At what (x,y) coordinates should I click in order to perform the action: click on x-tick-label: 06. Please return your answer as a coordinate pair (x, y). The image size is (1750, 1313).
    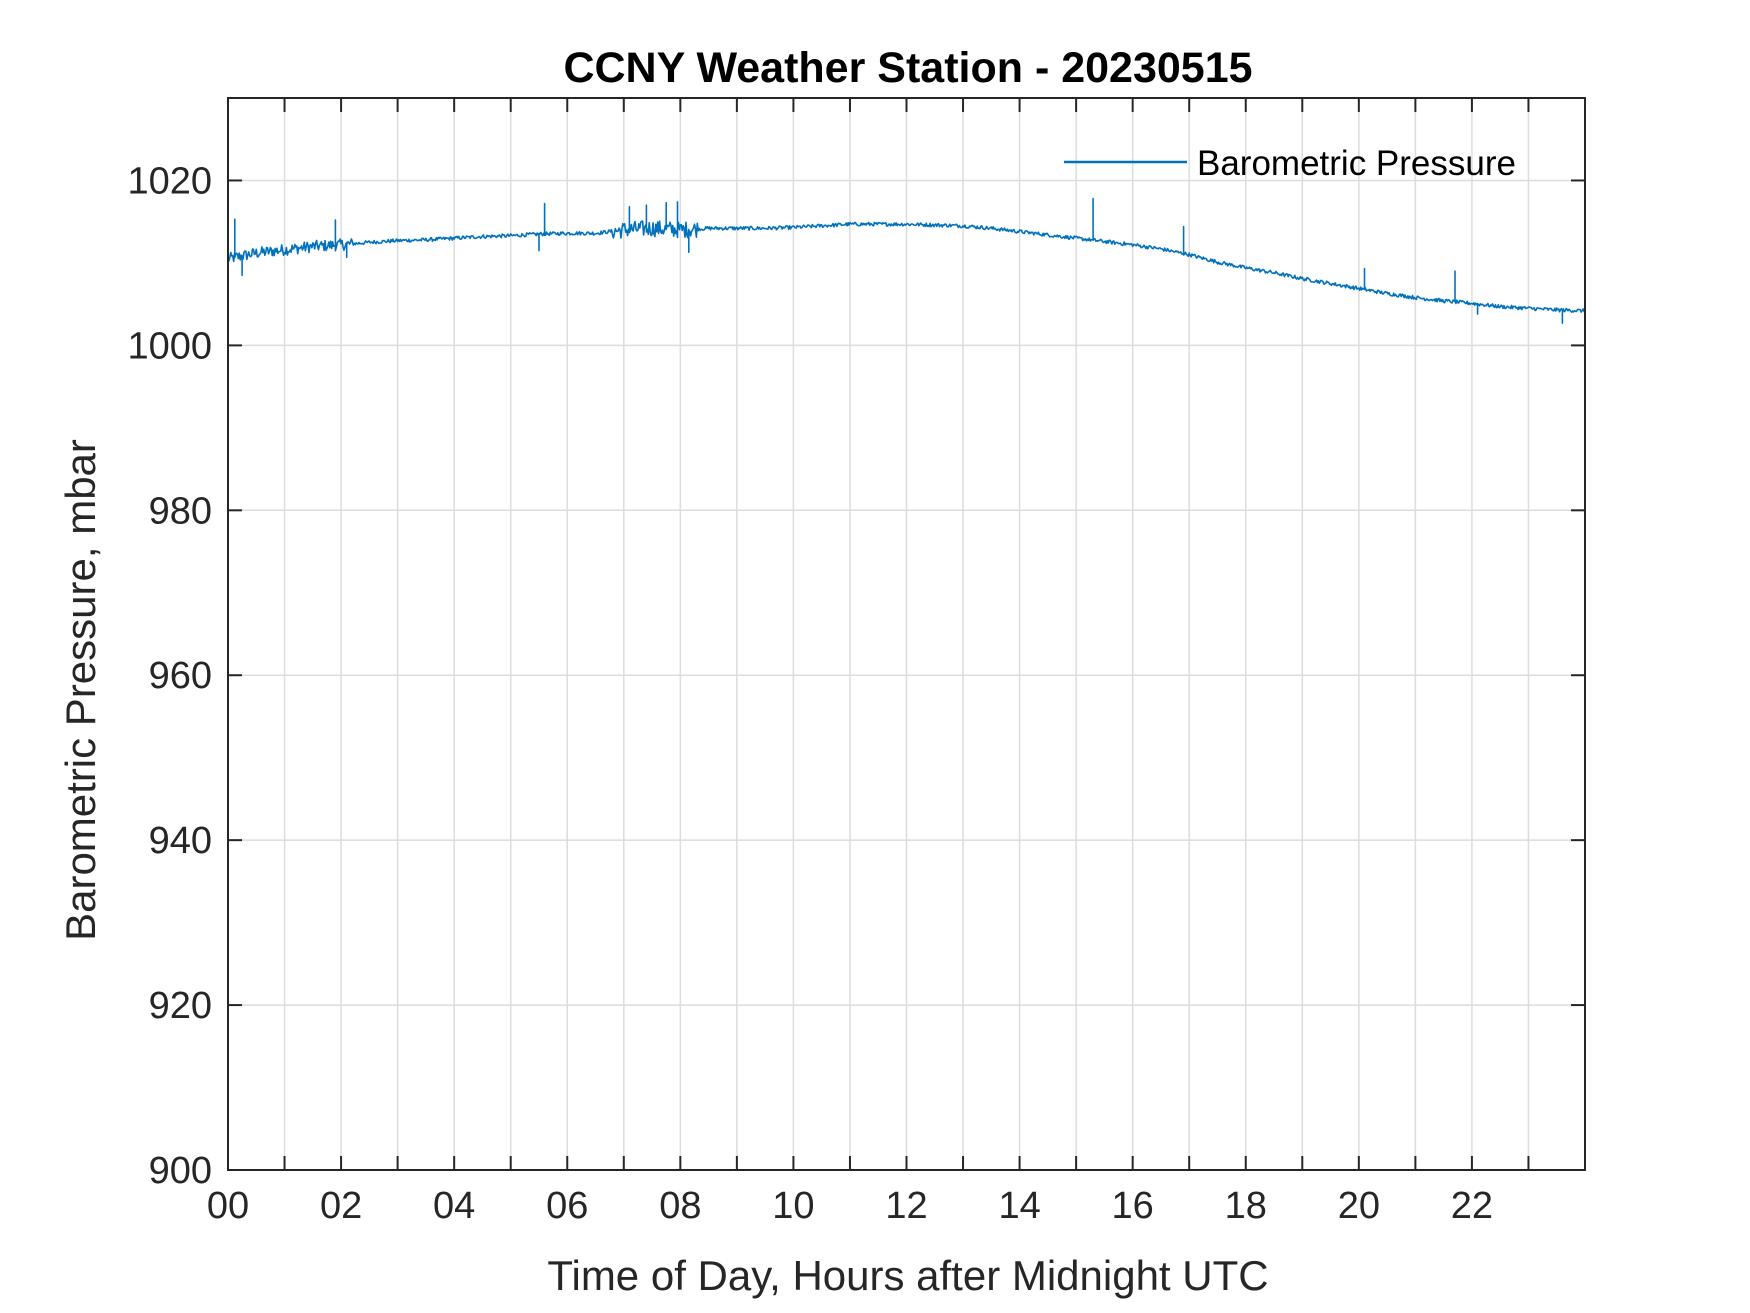
    Looking at the image, I should click on (567, 1206).